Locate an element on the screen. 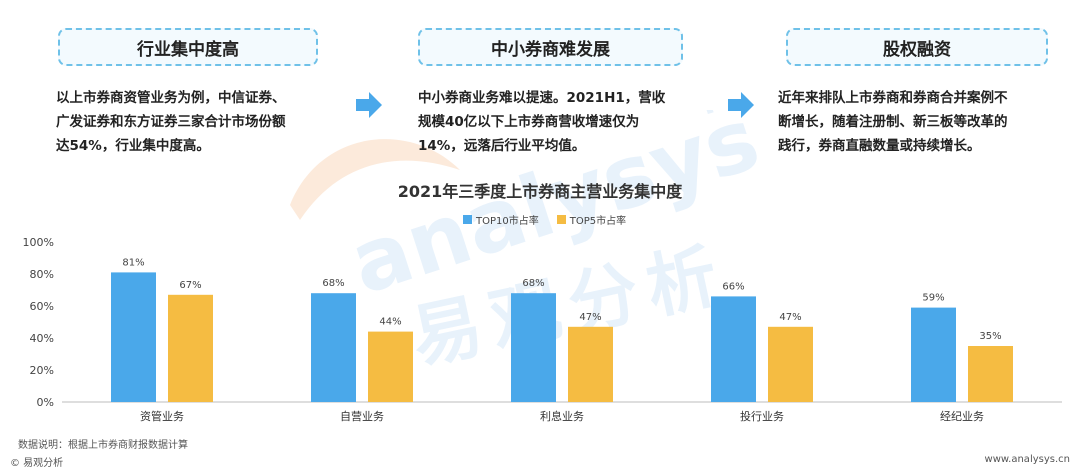 This screenshot has width=1080, height=476. x-tick-label: 自营业务 is located at coordinates (362, 416).